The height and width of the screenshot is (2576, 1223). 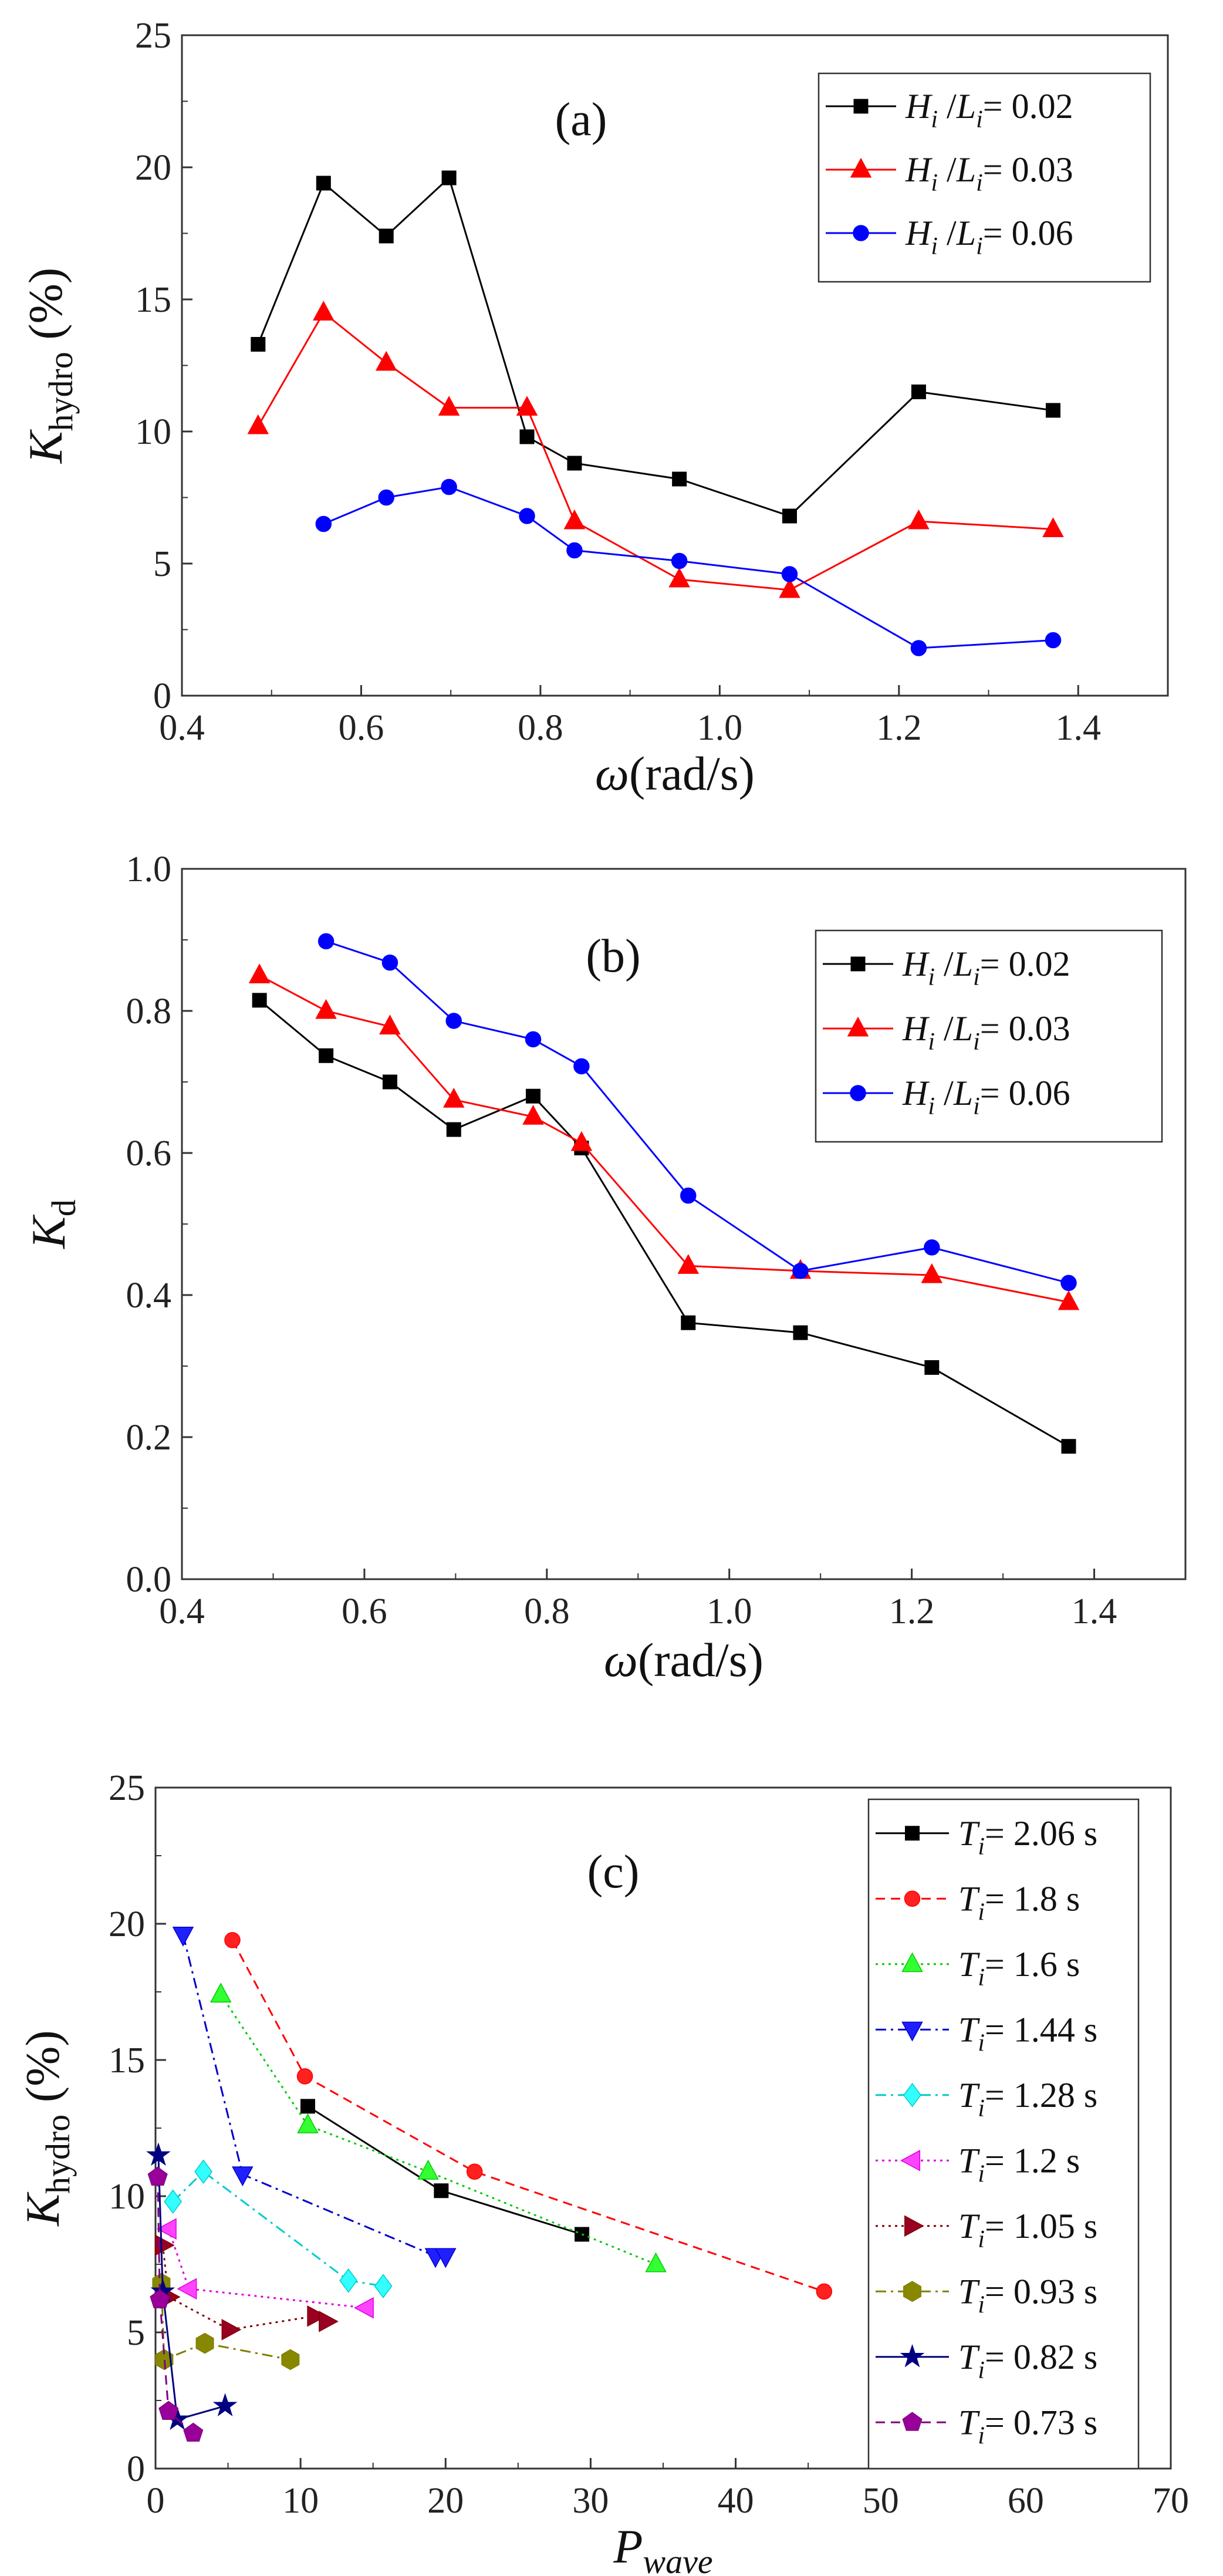 I want to click on x-tick-label: 60, so click(x=1026, y=2501).